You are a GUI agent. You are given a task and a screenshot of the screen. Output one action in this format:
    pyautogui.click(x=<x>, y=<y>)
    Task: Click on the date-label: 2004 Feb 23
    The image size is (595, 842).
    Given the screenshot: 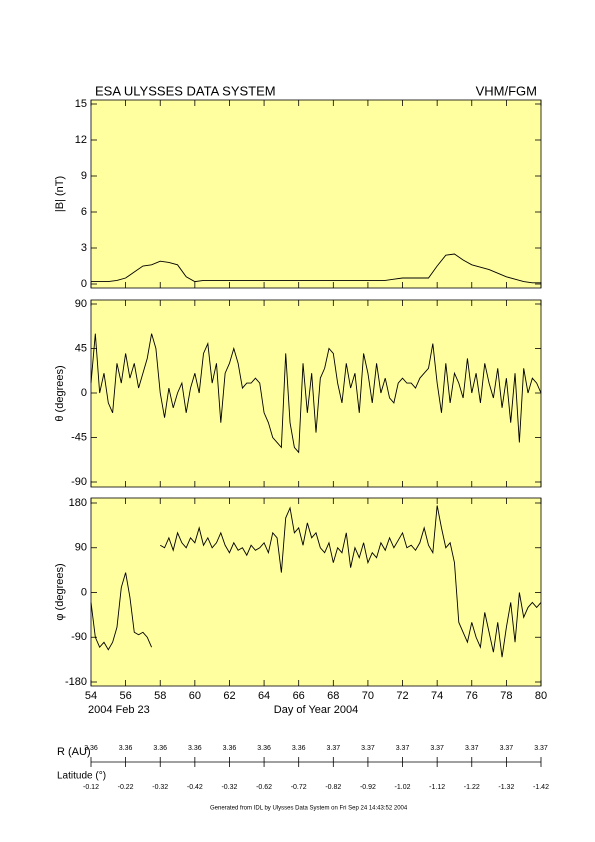 What is the action you would take?
    pyautogui.click(x=119, y=710)
    